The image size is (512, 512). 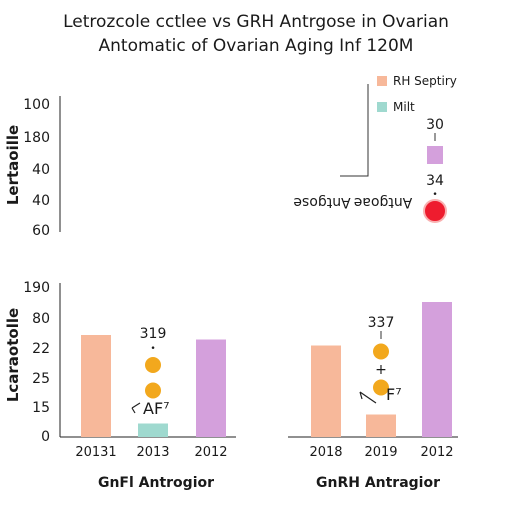 What do you see at coordinates (378, 483) in the screenshot?
I see `bottom-right-x-axis-label: GnRH Antragior` at bounding box center [378, 483].